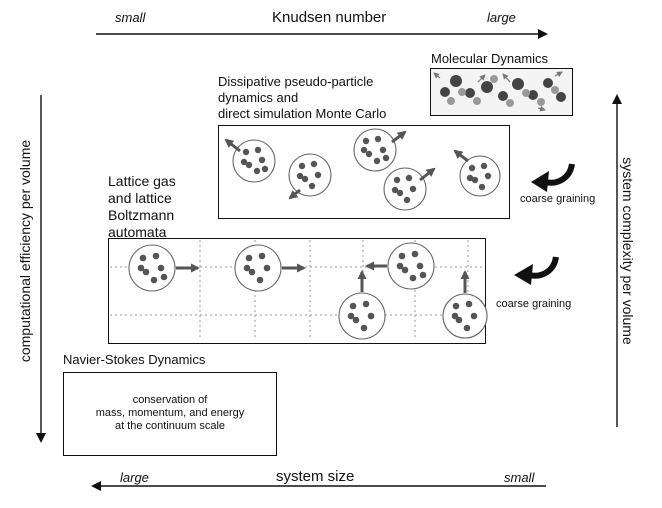 The image size is (662, 508). Describe the element at coordinates (302, 113) in the screenshot. I see `dpd-label-line: direct simulation Monte Carlo` at that location.